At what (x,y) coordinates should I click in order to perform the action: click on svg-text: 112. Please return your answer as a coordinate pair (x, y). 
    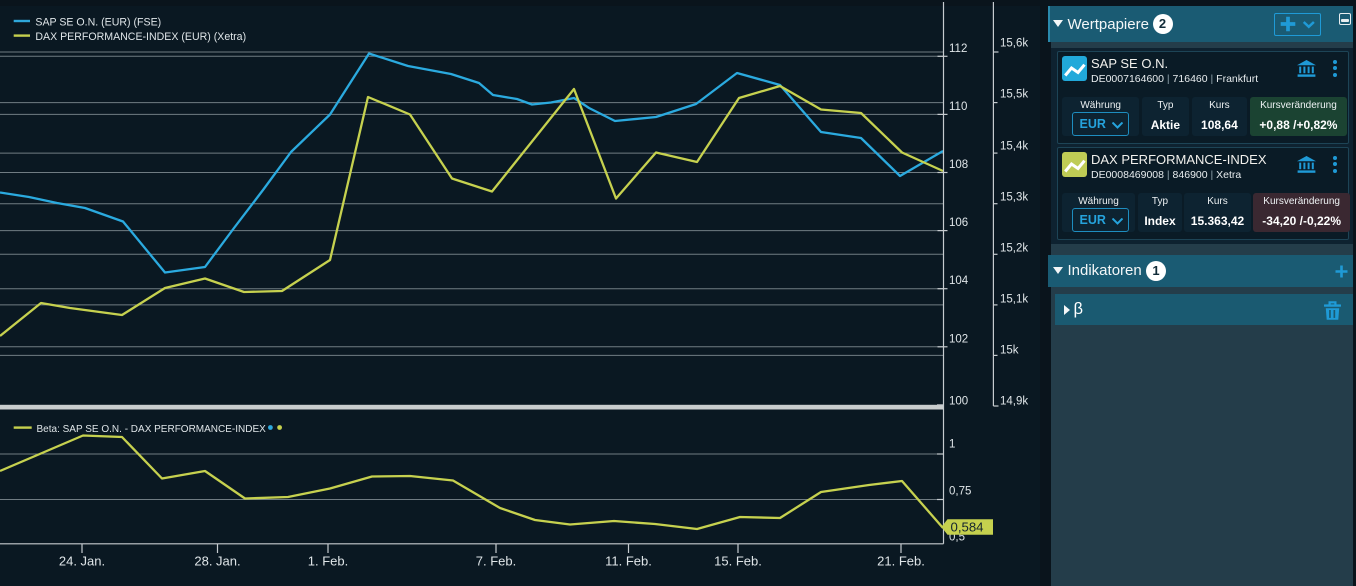
    Looking at the image, I should click on (958, 49).